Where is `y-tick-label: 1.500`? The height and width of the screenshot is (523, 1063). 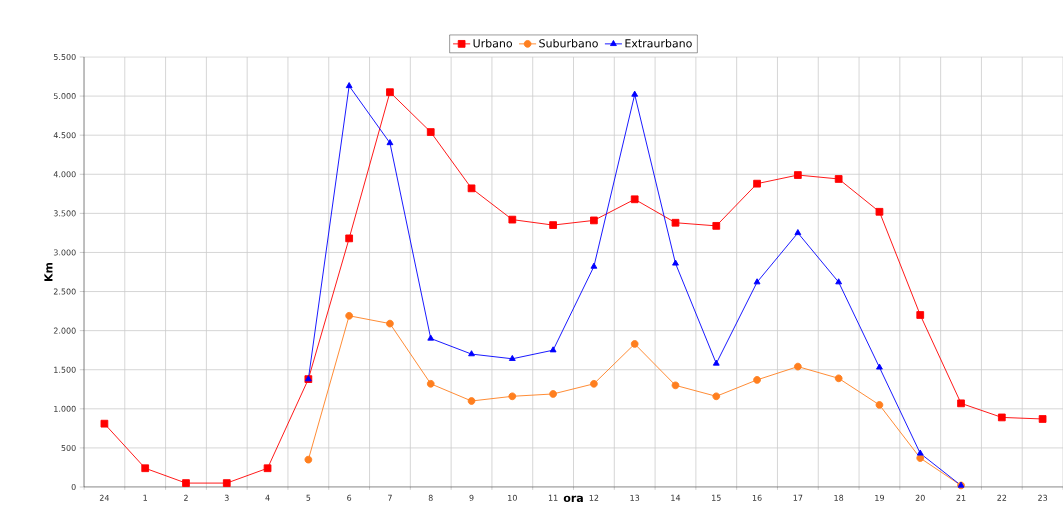 y-tick-label: 1.500 is located at coordinates (65, 369).